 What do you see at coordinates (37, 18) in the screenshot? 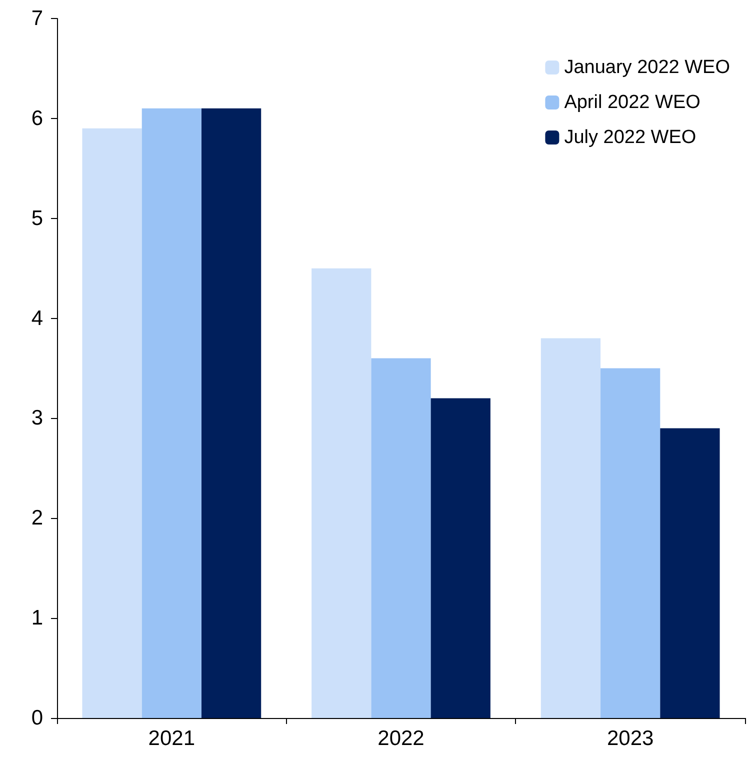
I see `y-tick-label: 7` at bounding box center [37, 18].